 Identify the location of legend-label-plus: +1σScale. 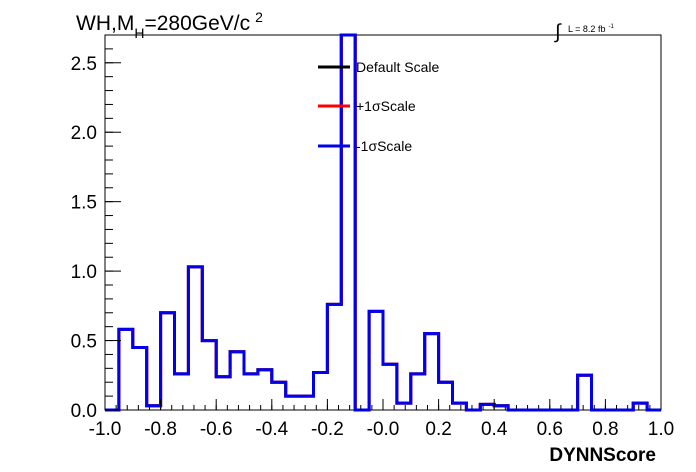
(386, 106).